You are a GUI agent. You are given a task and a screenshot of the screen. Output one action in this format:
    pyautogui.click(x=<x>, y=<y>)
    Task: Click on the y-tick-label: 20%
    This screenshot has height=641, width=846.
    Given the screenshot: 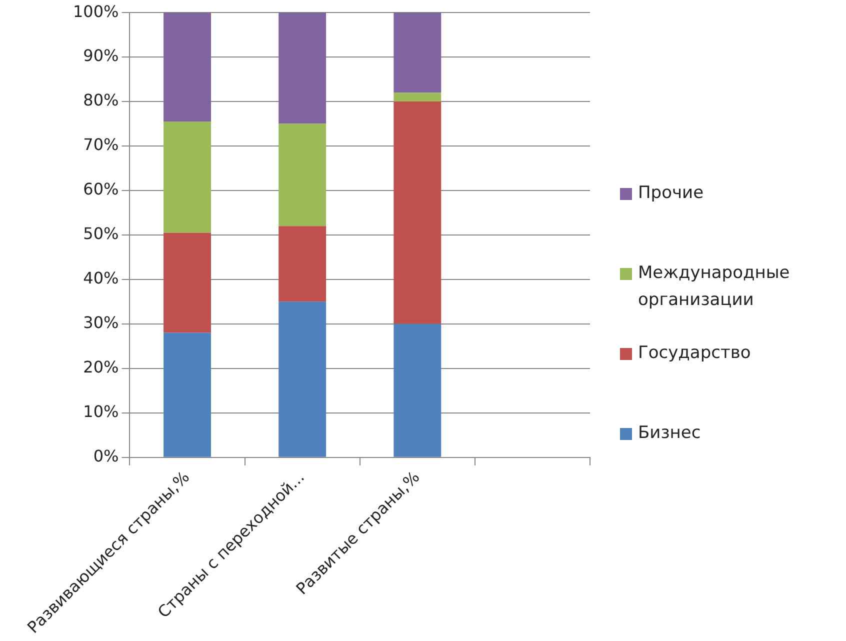 What is the action you would take?
    pyautogui.click(x=101, y=367)
    